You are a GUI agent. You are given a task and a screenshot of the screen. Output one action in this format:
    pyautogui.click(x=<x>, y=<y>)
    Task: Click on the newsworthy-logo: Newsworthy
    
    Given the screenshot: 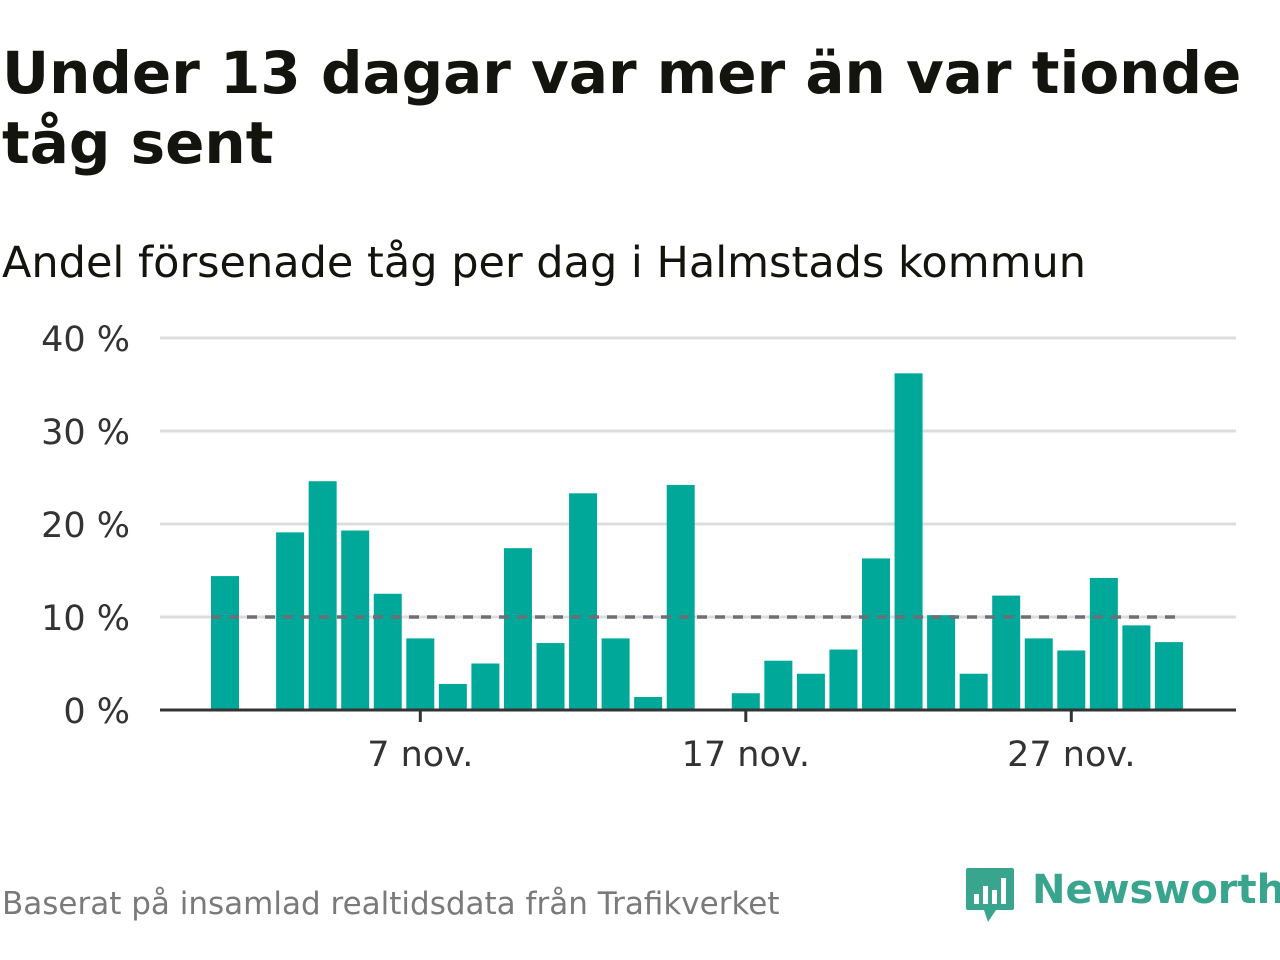 What is the action you would take?
    pyautogui.click(x=1122, y=896)
    